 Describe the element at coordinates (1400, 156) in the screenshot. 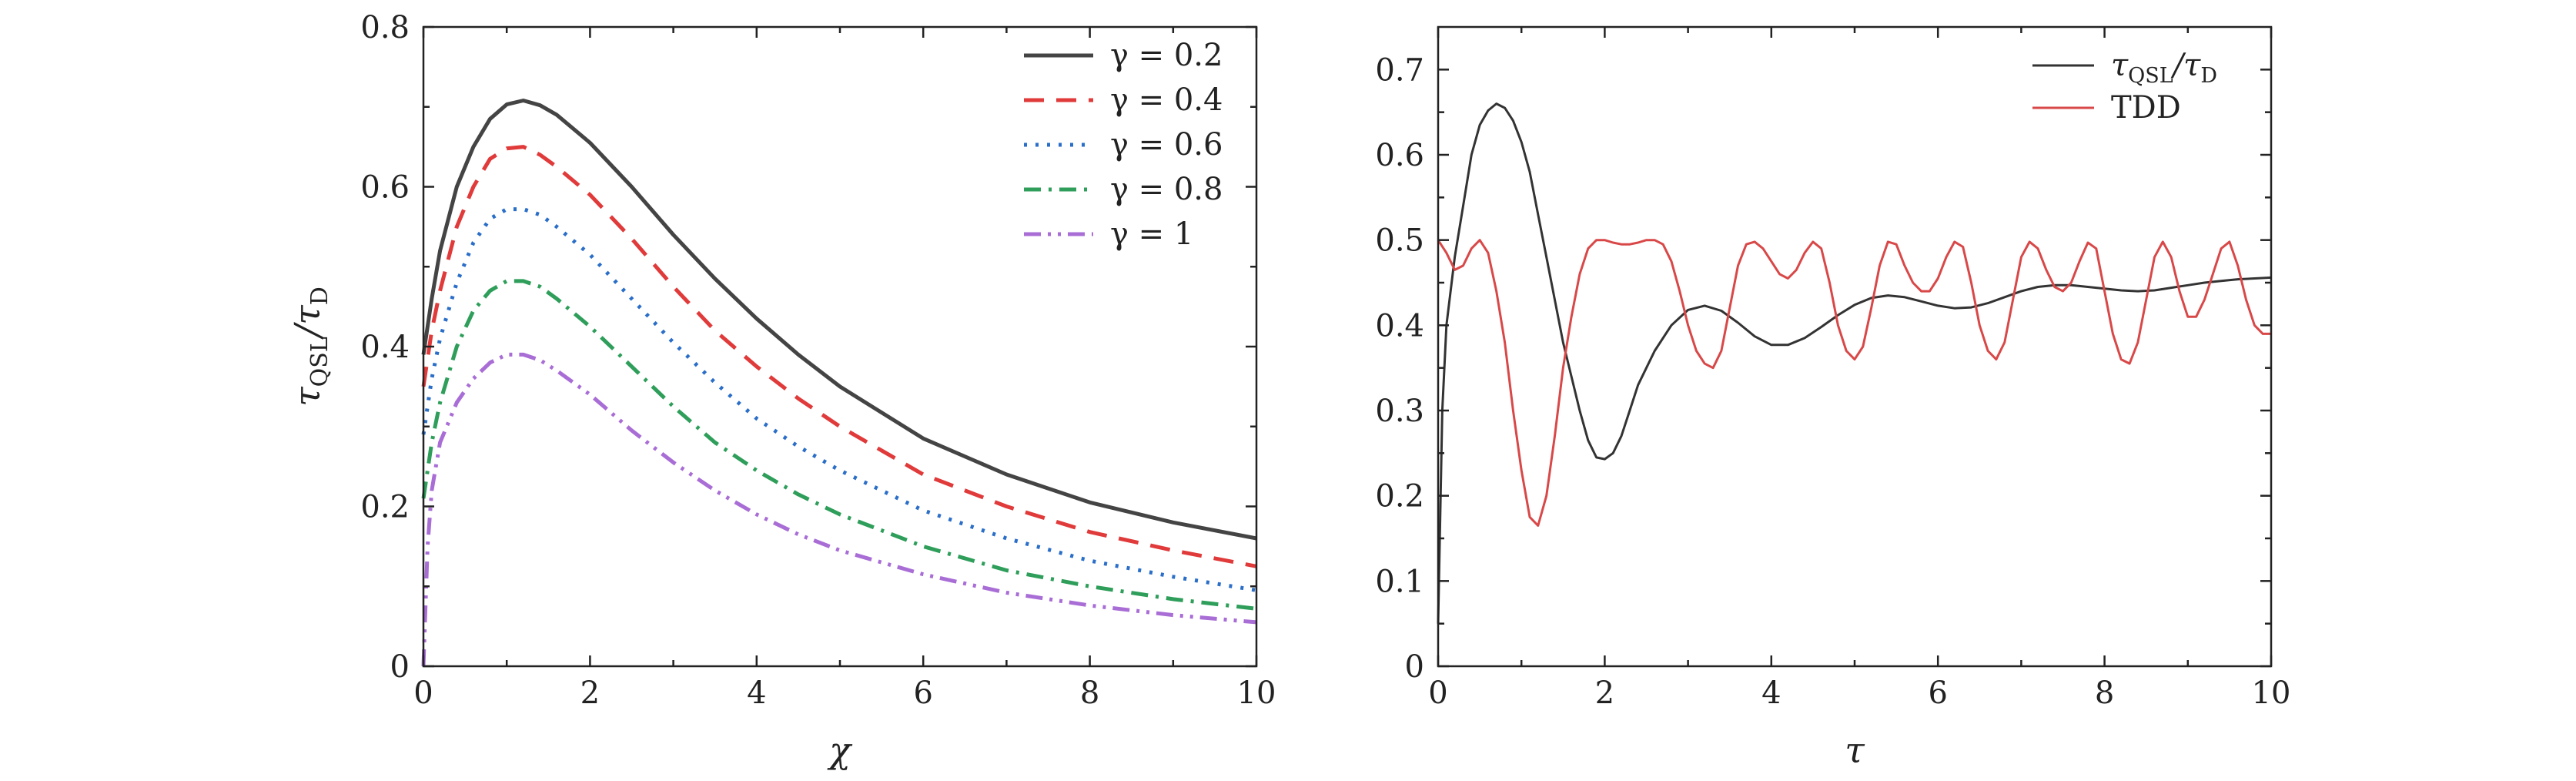

I see `right-y-tick-label: 0.6` at that location.